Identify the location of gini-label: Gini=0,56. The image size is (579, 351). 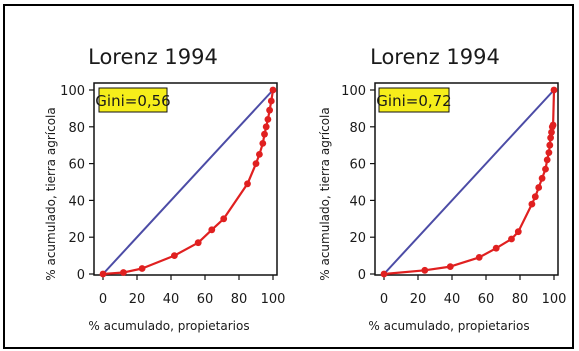
(132, 101).